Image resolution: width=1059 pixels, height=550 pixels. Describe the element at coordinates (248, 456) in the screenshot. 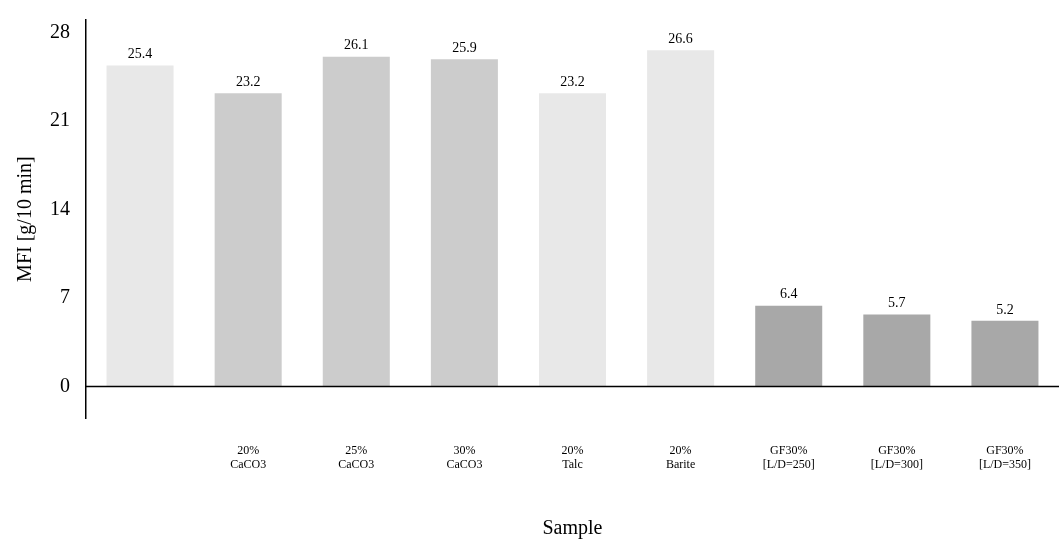

I see `x-tick-label: 20% CaCO3` at that location.